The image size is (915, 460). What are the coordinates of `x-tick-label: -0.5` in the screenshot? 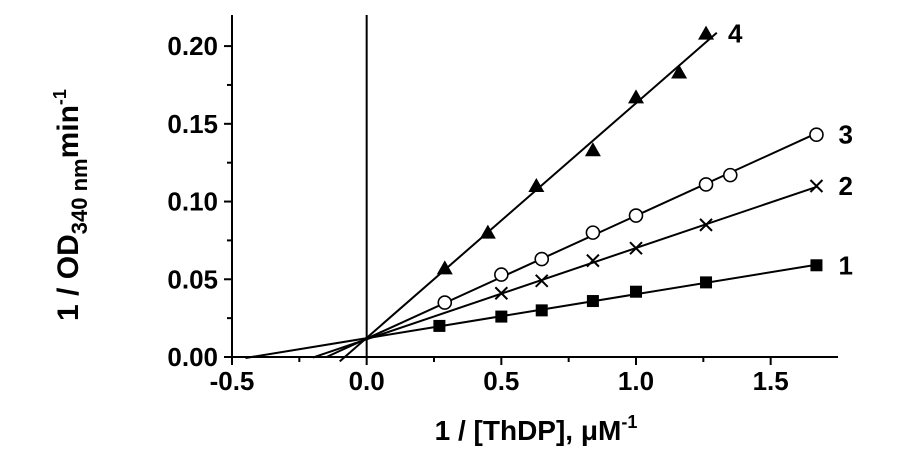 It's located at (232, 381).